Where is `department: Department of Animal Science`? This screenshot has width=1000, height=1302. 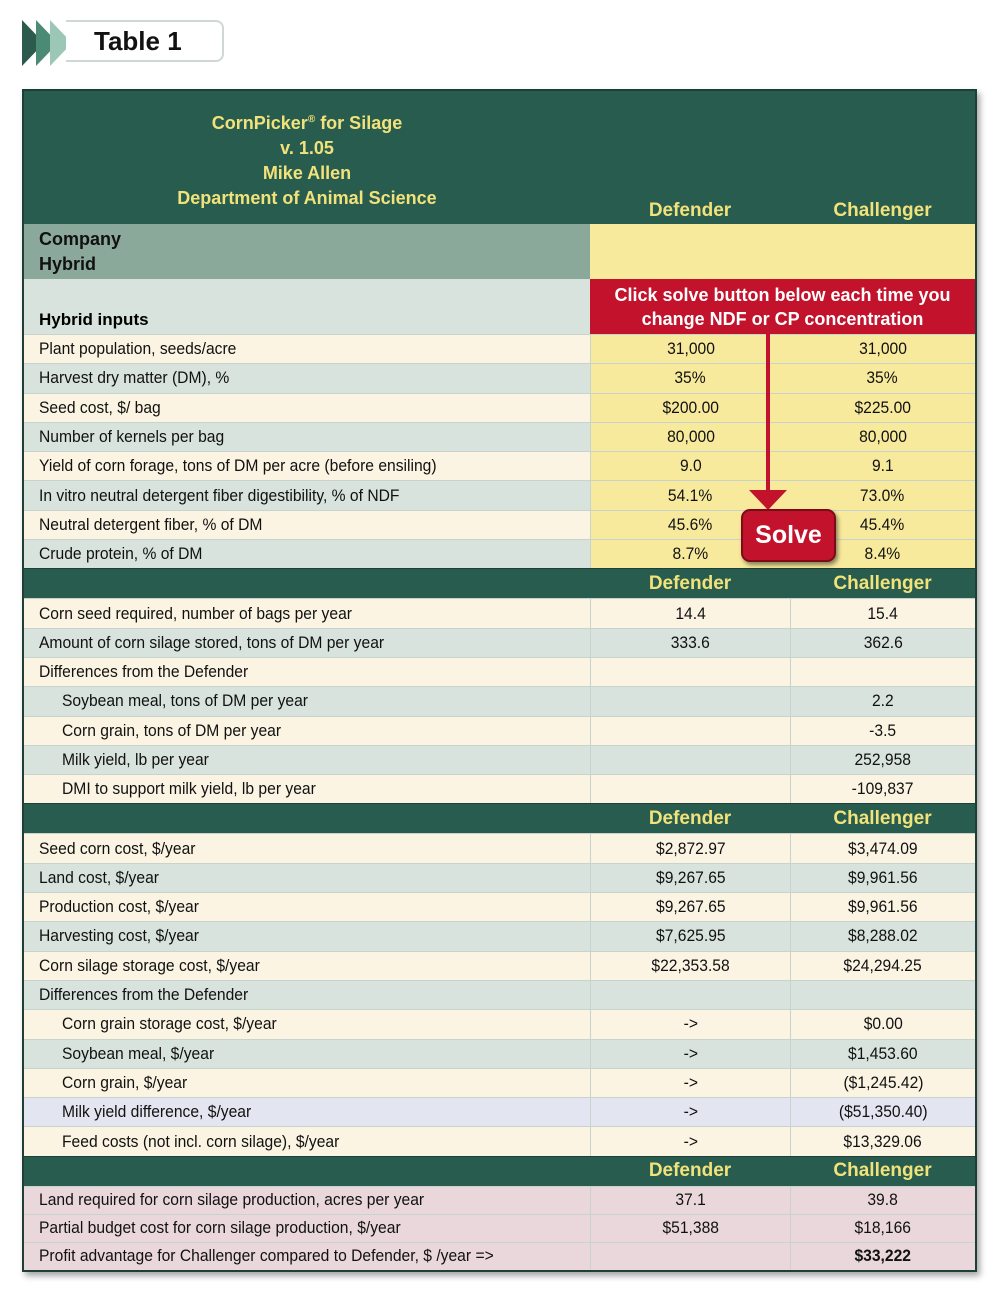 department: Department of Animal Science is located at coordinates (307, 197).